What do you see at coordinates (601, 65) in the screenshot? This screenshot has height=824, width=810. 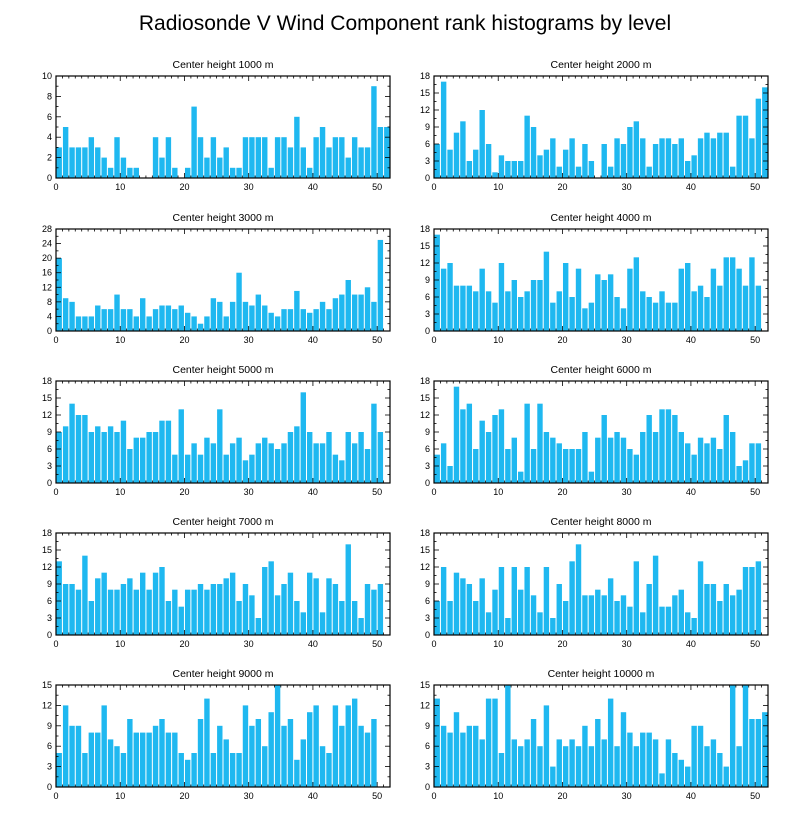 I see `panel-title: Center height 2000 m` at bounding box center [601, 65].